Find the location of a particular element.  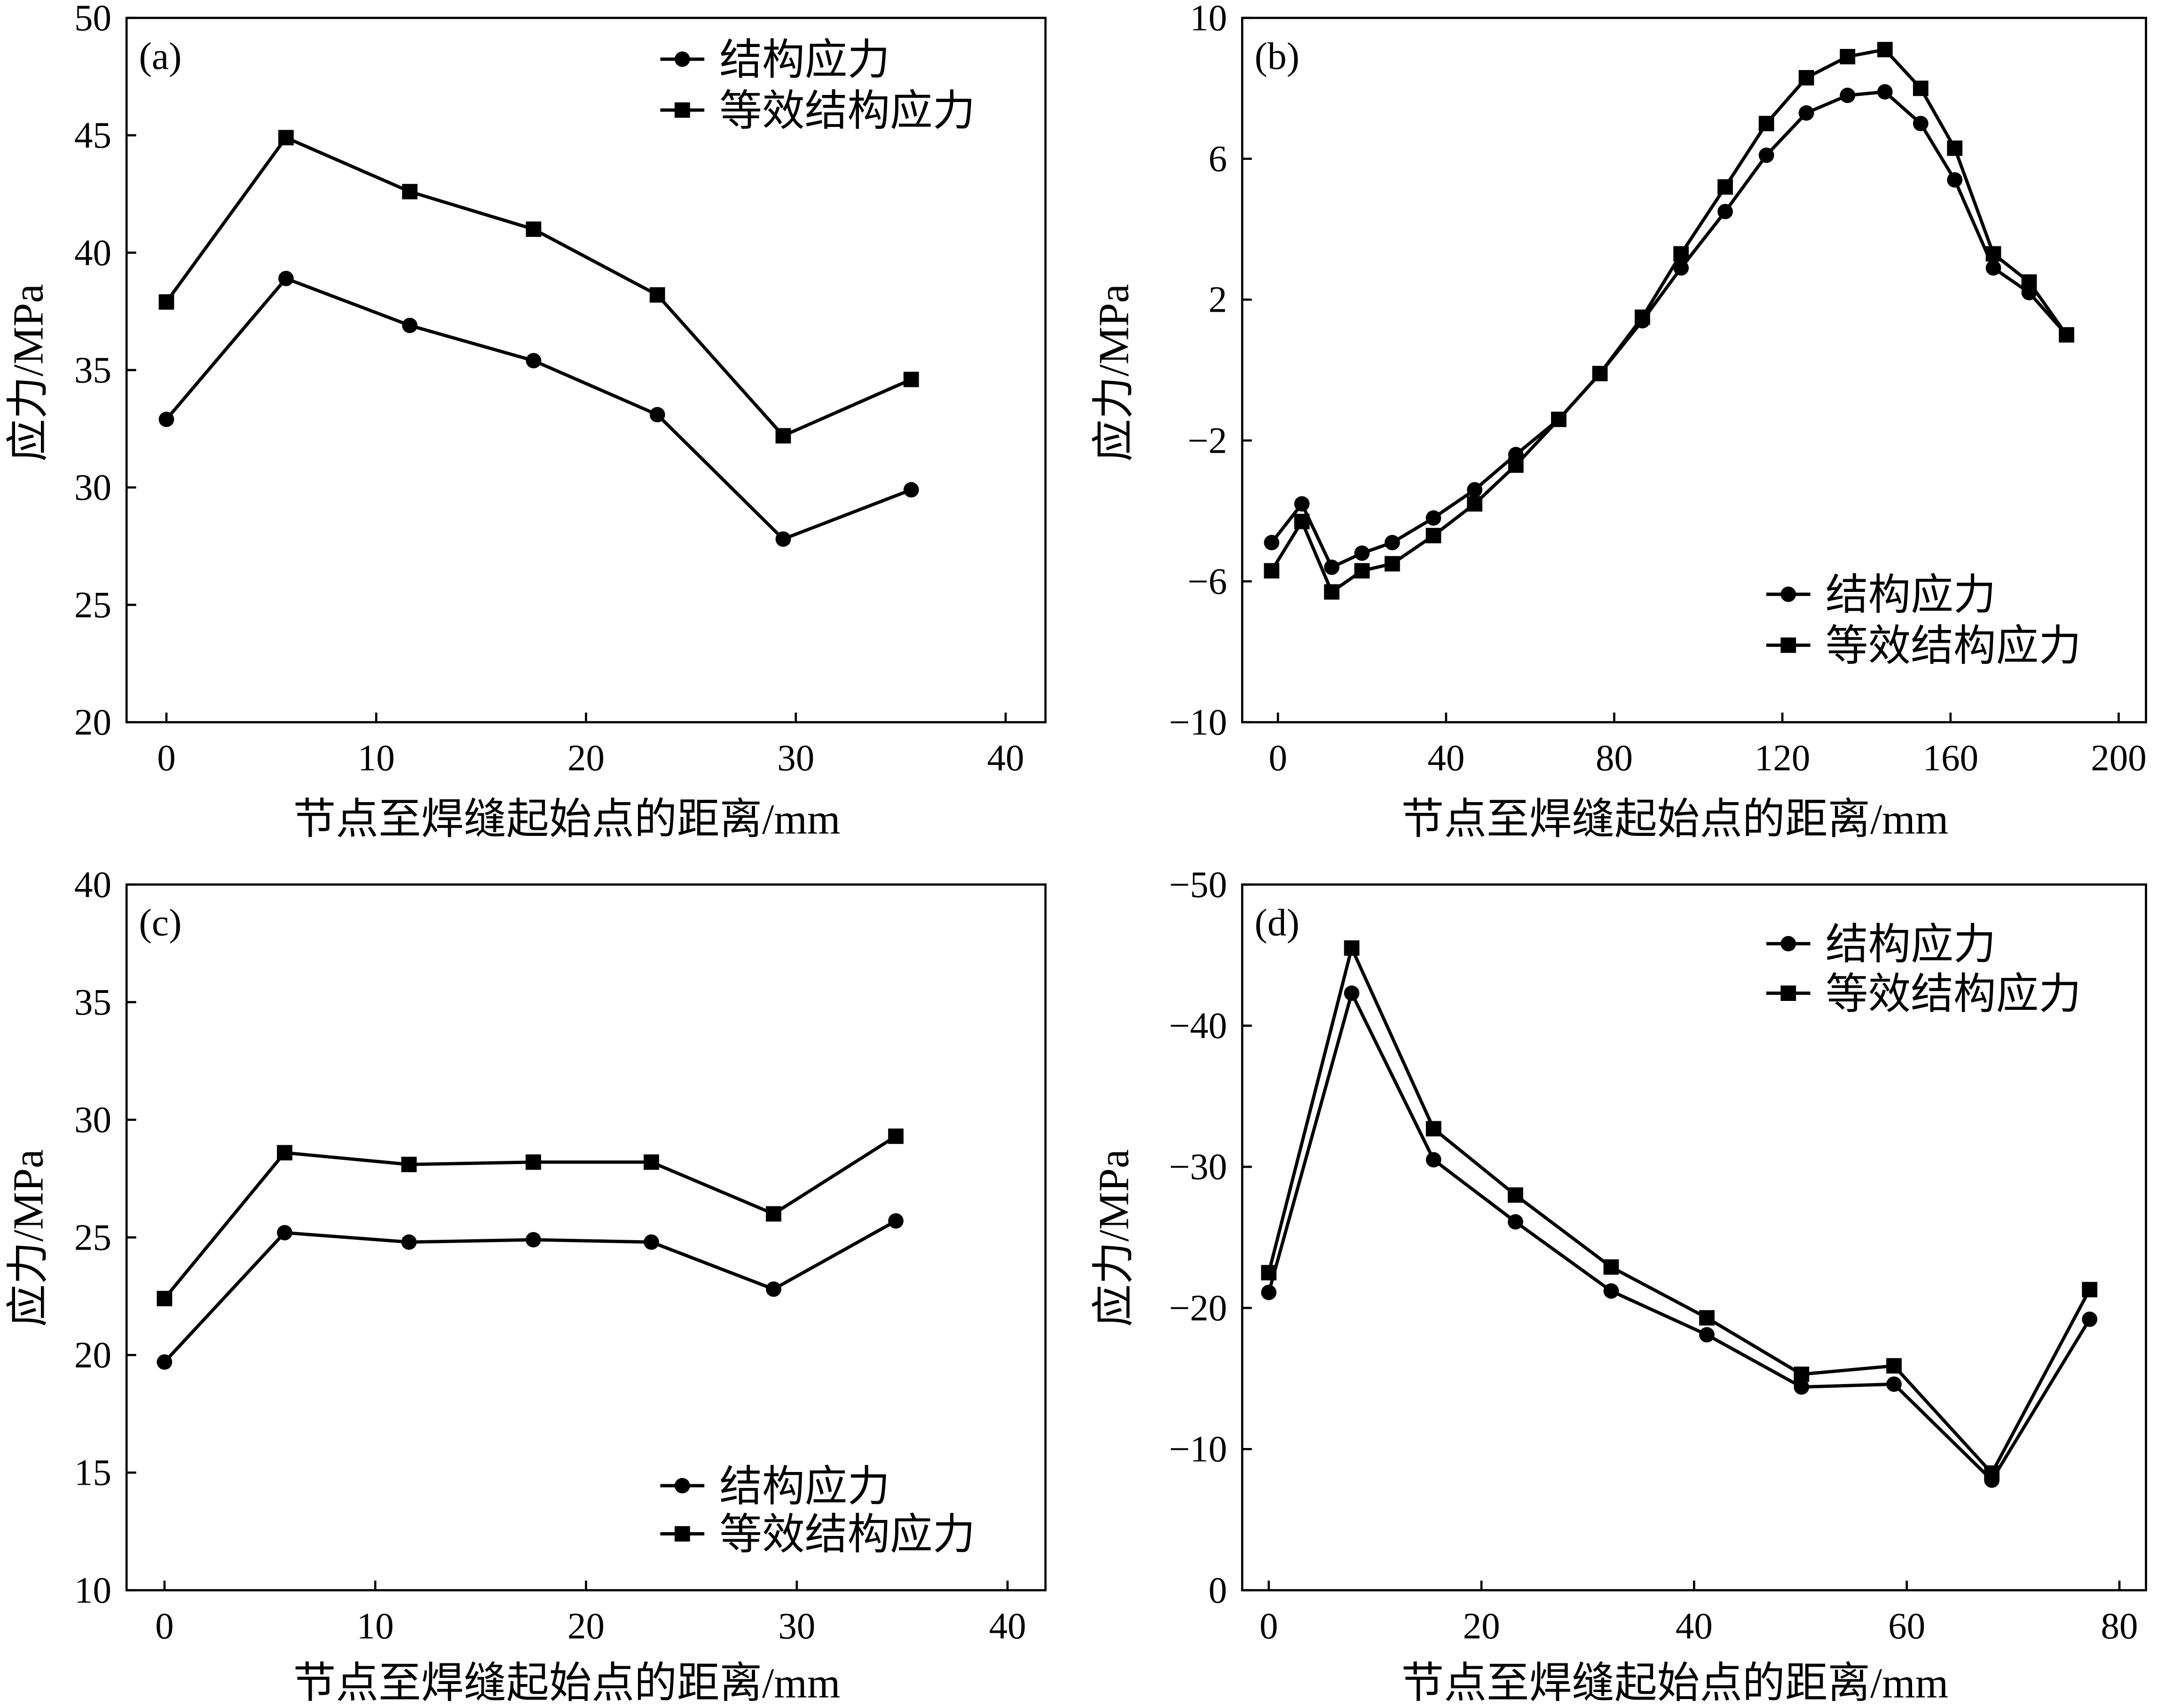

x-tick-label: 80 is located at coordinates (2119, 1627).